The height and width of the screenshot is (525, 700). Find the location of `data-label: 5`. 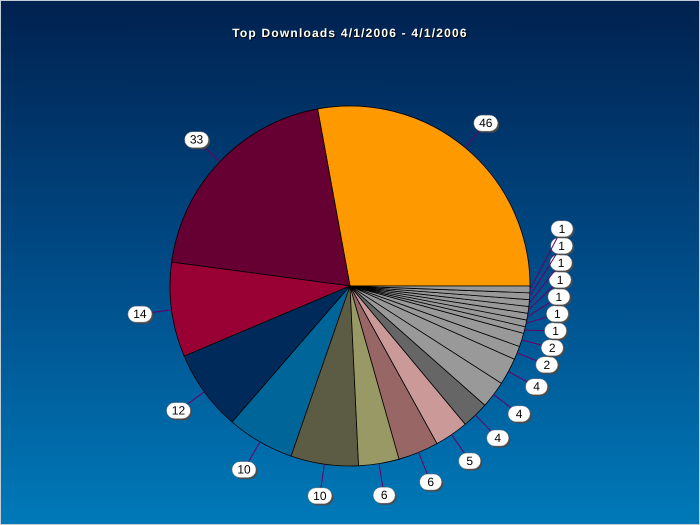

data-label: 5 is located at coordinates (470, 461).